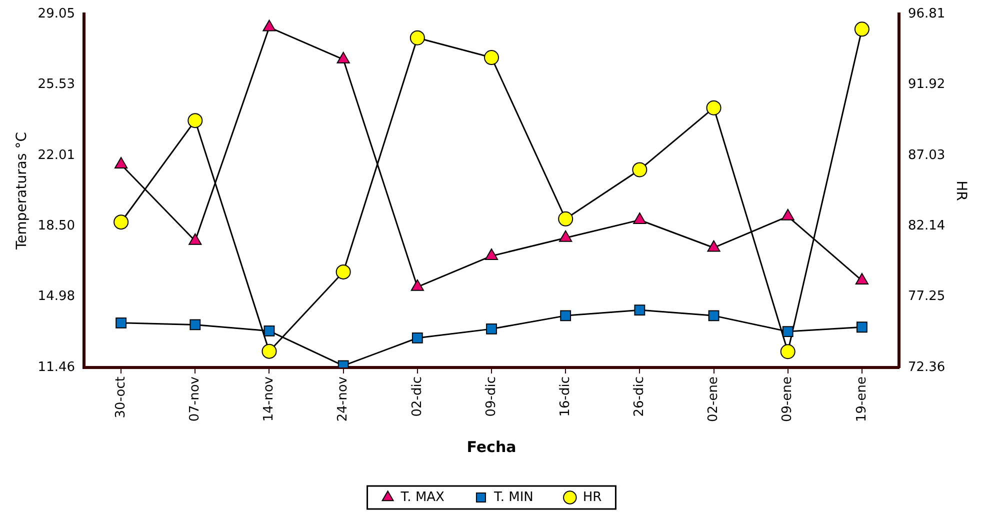 The image size is (993, 522). Describe the element at coordinates (592, 497) in the screenshot. I see `legend-label: HR` at that location.